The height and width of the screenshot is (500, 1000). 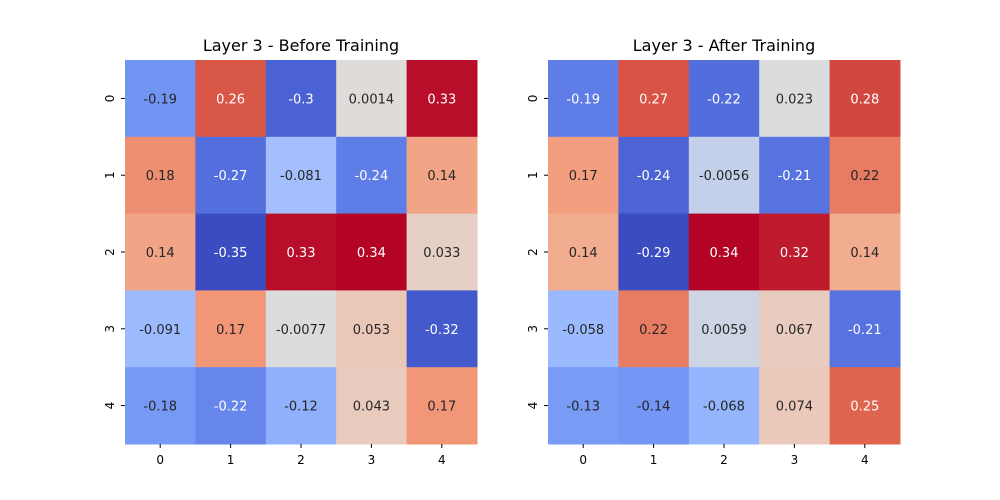 I want to click on cell-value-label: 0.28, so click(x=864, y=99).